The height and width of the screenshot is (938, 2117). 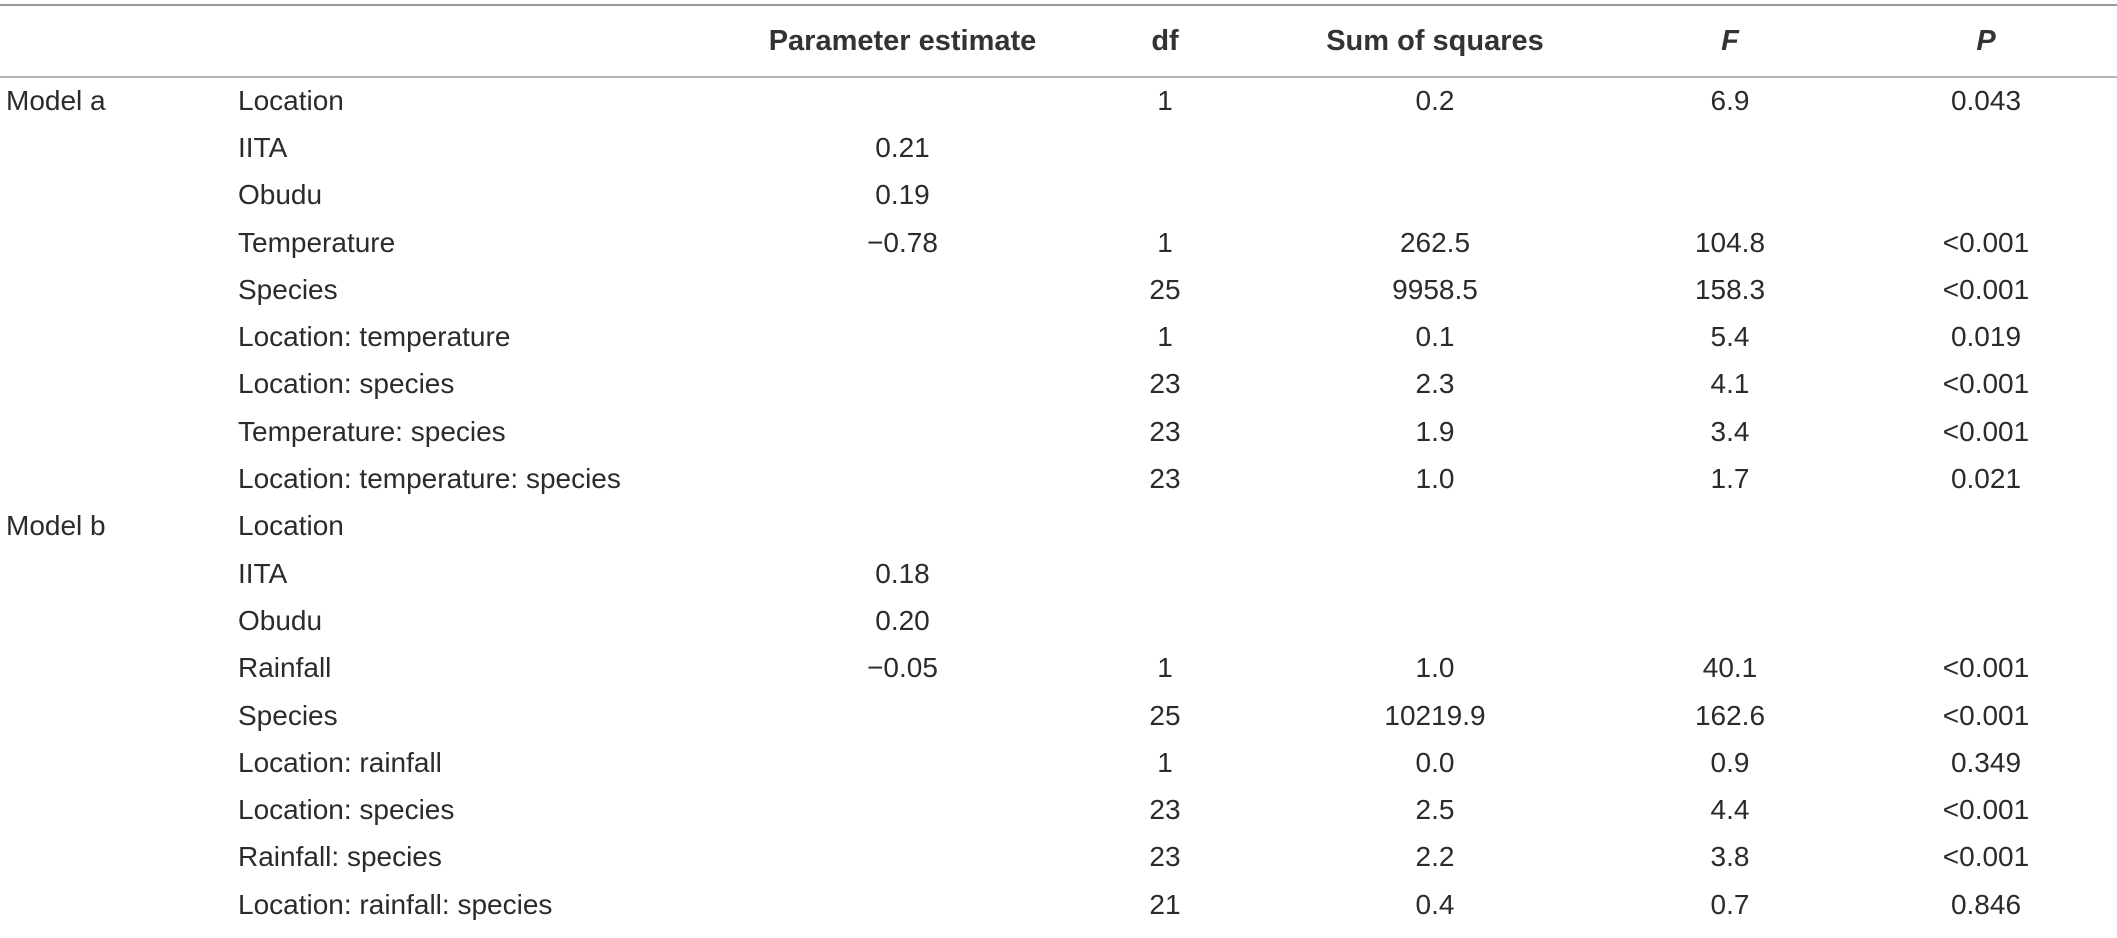 What do you see at coordinates (1435, 857) in the screenshot?
I see `cell-sum-of-squares: 2.2` at bounding box center [1435, 857].